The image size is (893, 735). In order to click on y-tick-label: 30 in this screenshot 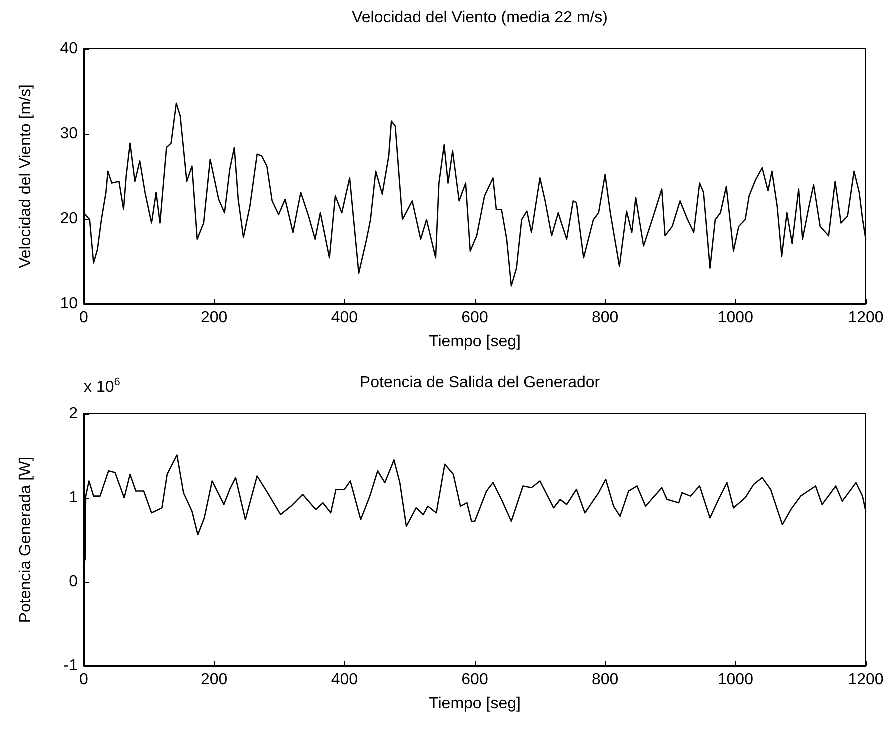, I will do `click(69, 134)`.